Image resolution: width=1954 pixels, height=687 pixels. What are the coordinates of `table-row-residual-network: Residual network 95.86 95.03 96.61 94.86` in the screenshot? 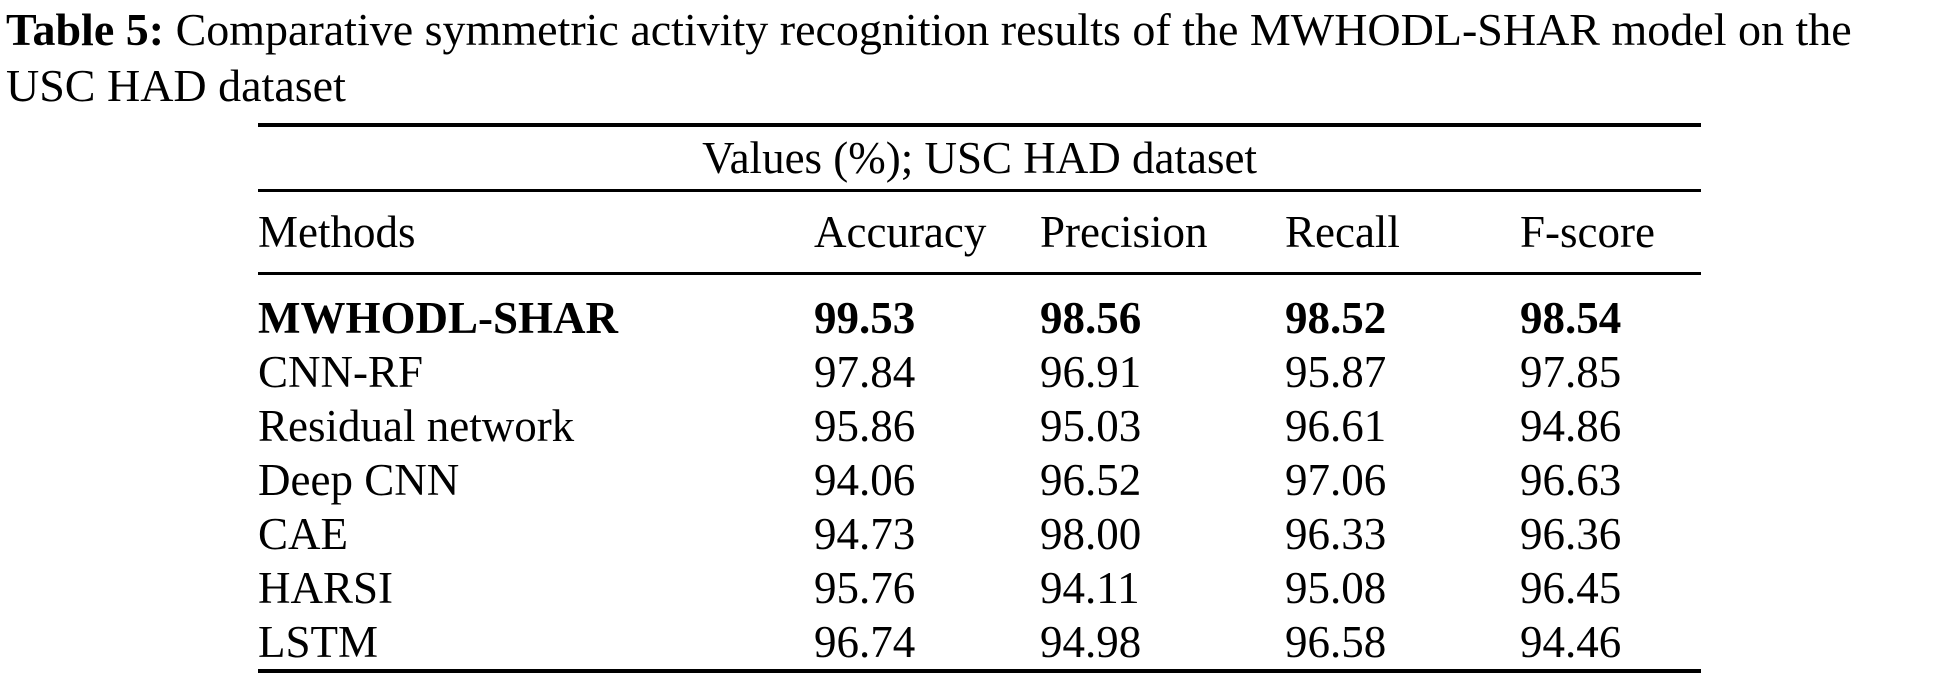 It's located at (979, 426).